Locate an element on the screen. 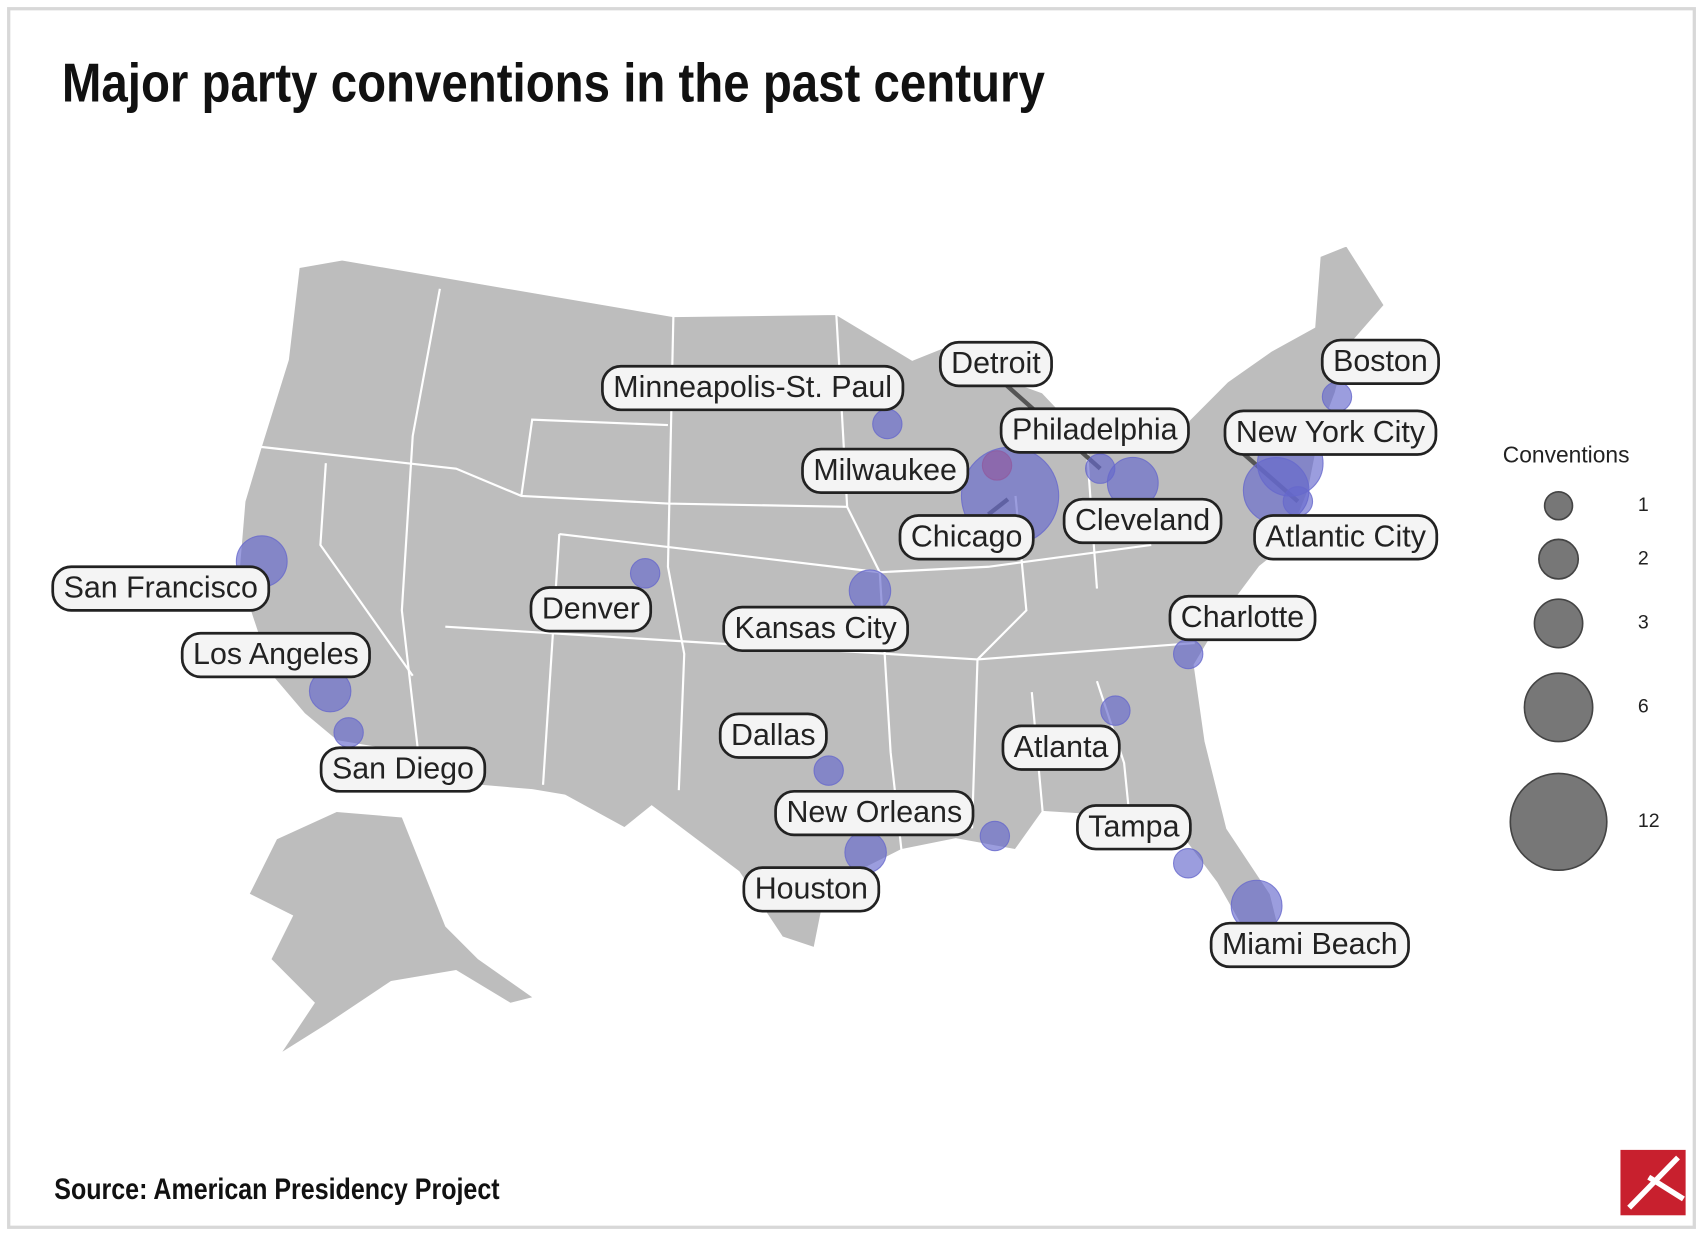 This screenshot has width=1703, height=1236. logo is located at coordinates (1653, 1182).